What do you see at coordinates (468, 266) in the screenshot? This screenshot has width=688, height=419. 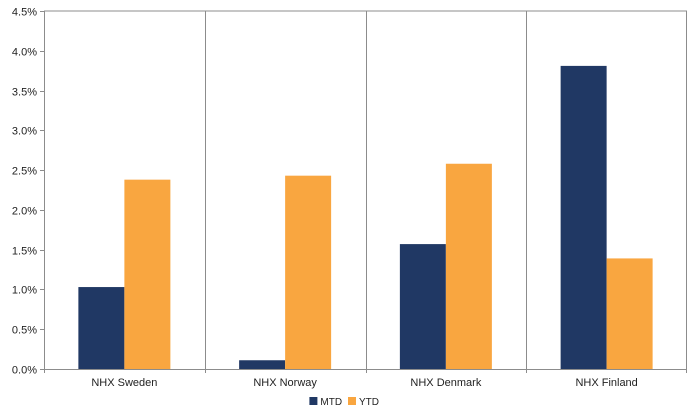 I see `bar-ytd-nhx-denmark` at bounding box center [468, 266].